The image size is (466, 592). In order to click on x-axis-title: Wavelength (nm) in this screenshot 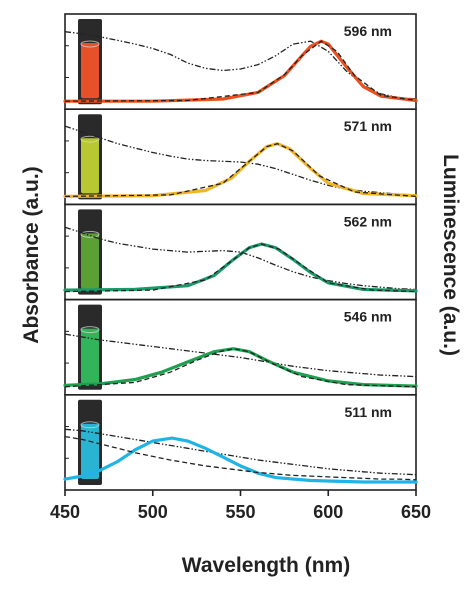, I will do `click(266, 565)`.